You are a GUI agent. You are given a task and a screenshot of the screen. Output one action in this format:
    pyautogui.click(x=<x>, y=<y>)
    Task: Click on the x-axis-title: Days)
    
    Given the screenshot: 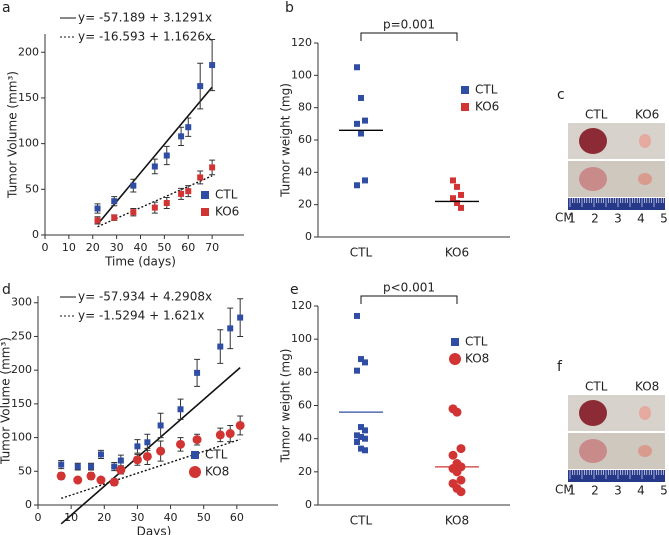 What is the action you would take?
    pyautogui.click(x=154, y=530)
    